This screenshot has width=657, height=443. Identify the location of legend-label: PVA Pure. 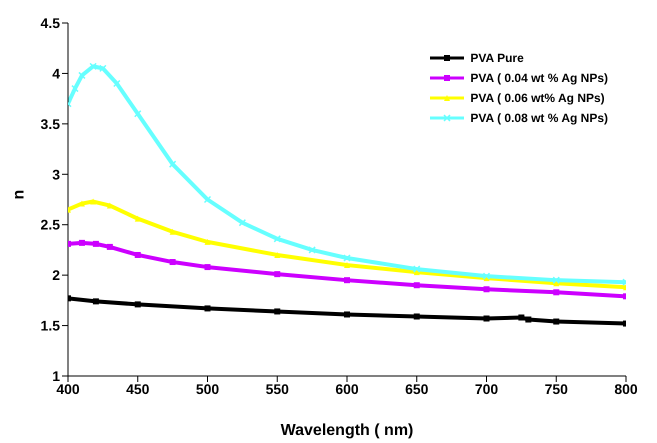
(497, 58).